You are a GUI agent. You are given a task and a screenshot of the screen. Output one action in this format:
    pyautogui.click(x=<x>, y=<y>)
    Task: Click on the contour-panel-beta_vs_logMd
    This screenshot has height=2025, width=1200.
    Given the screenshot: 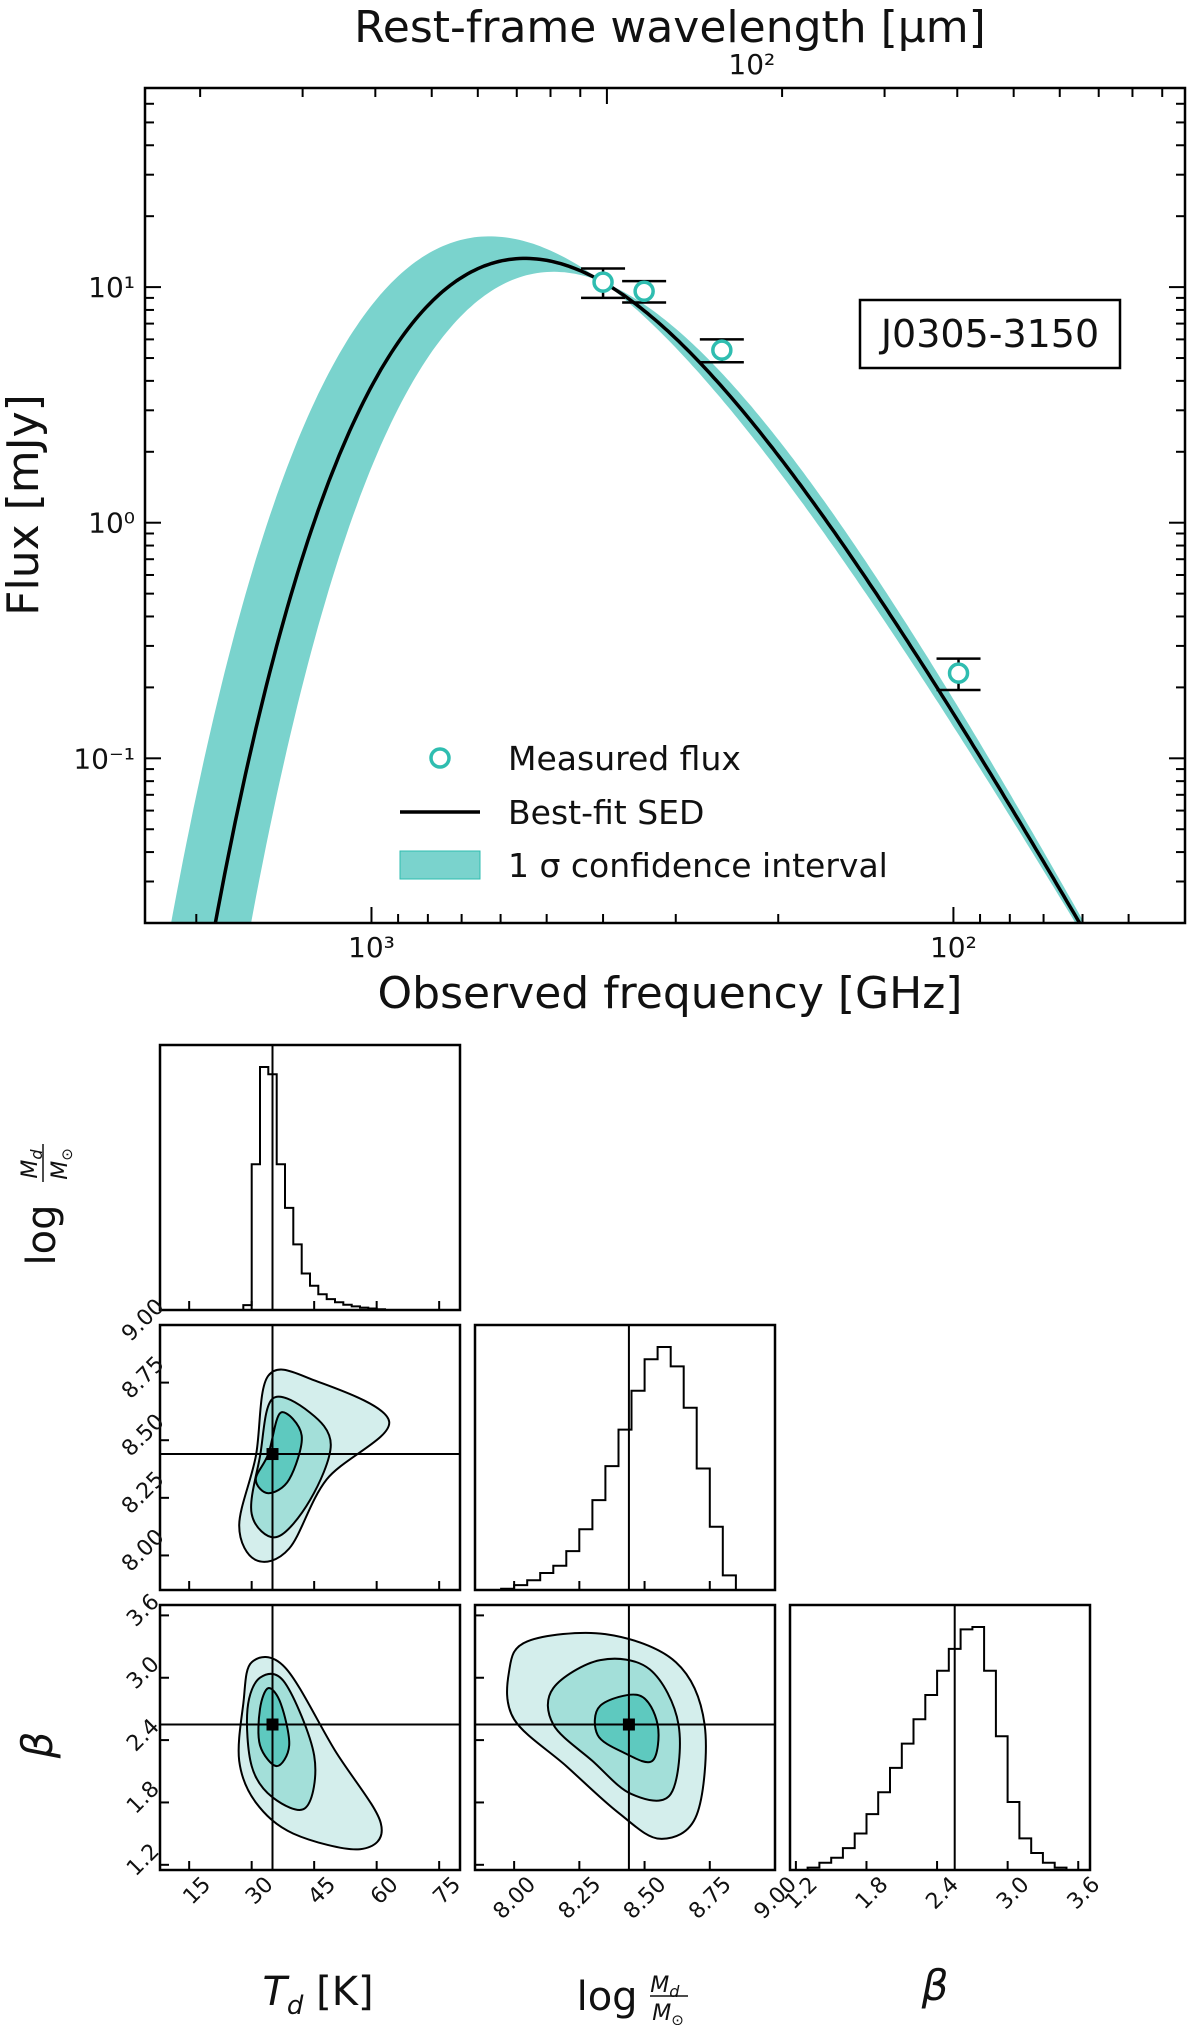 What is the action you would take?
    pyautogui.click(x=625, y=1737)
    